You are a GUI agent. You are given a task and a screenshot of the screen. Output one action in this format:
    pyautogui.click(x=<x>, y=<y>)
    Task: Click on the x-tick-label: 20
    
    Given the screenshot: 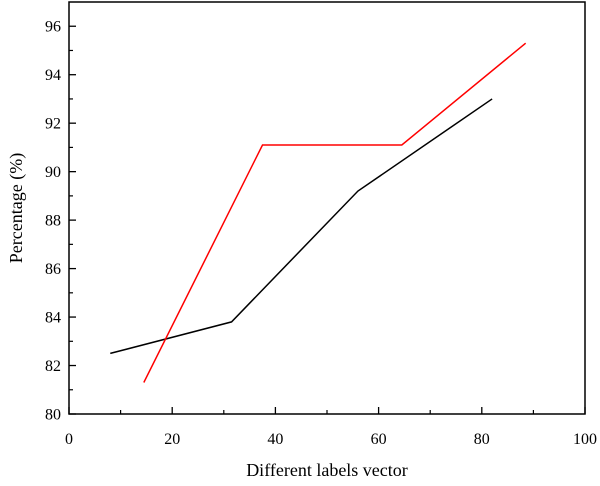 What is the action you would take?
    pyautogui.click(x=172, y=439)
    